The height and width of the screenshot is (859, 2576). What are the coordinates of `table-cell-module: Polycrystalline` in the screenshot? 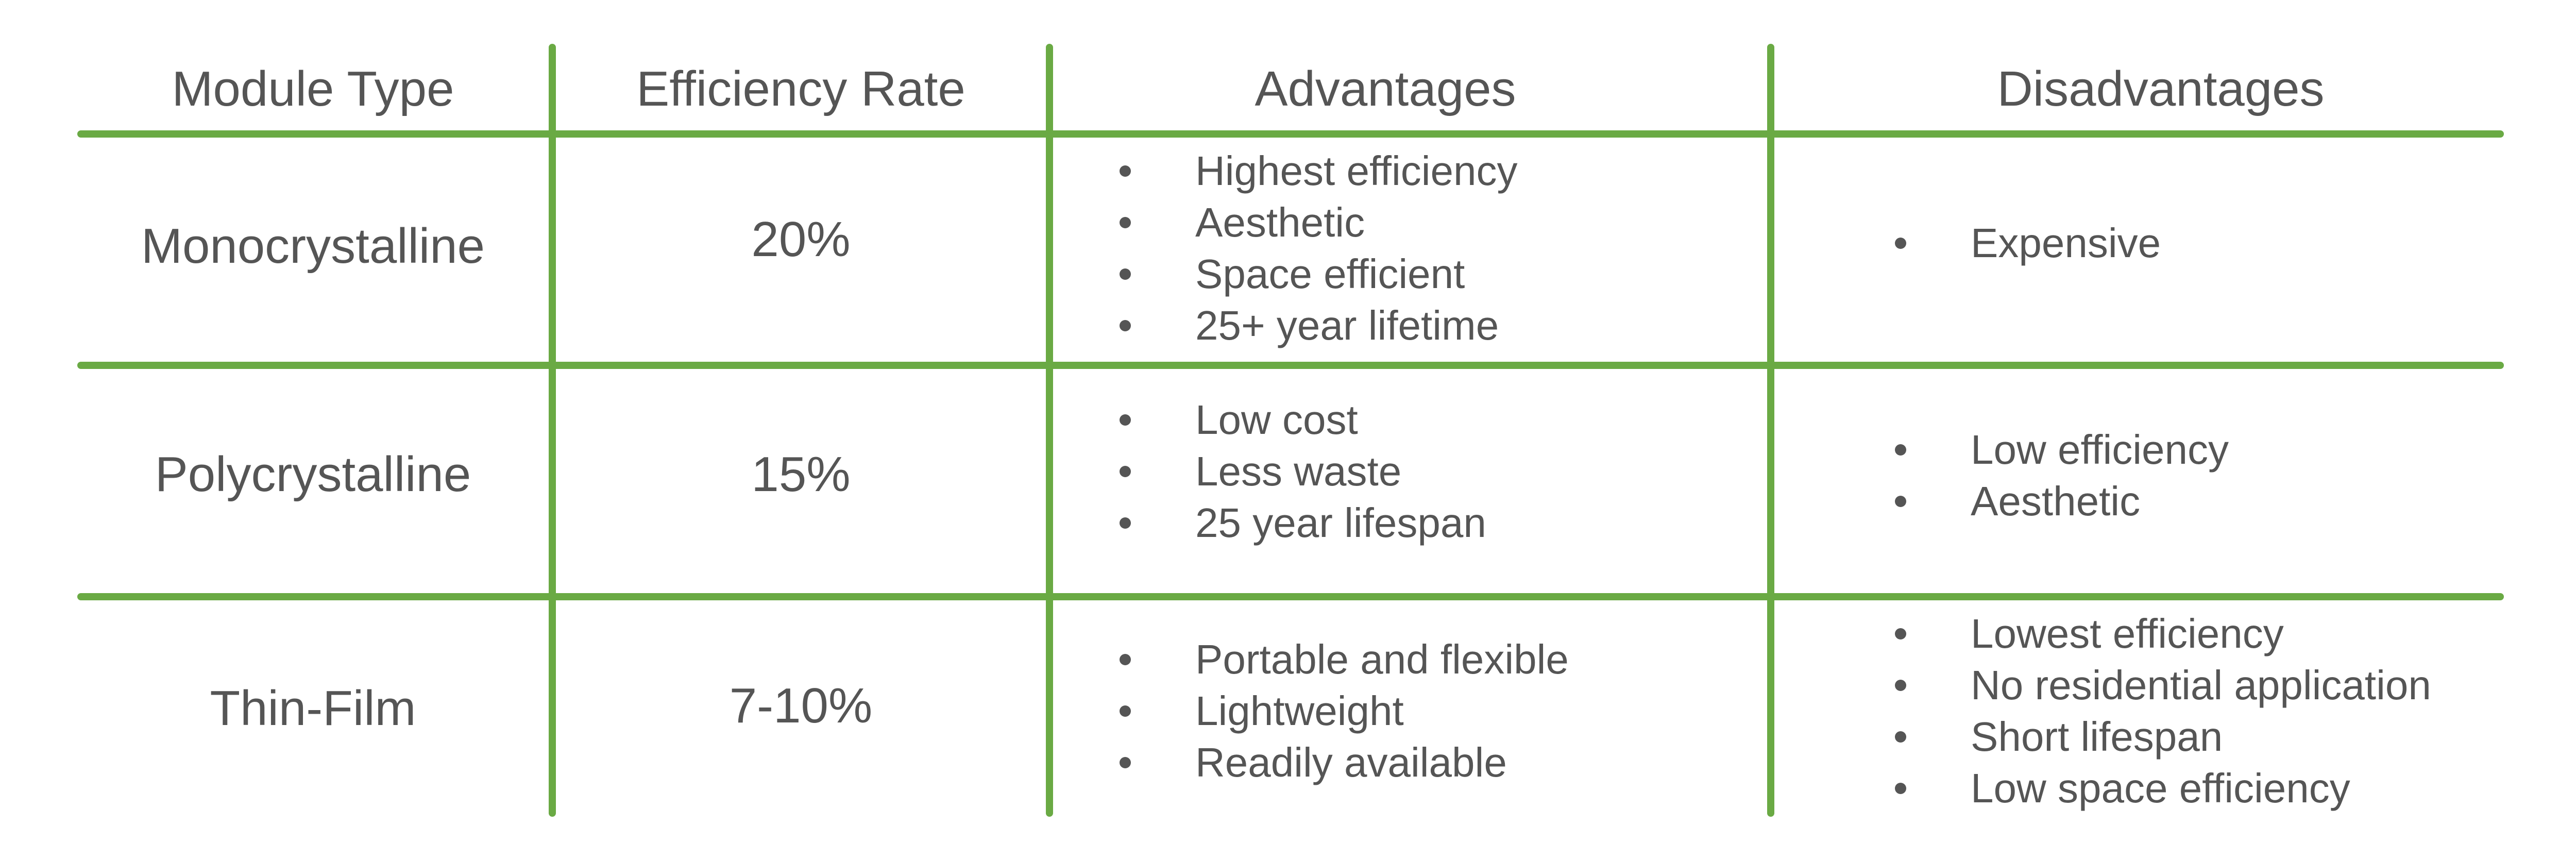 It's located at (313, 474).